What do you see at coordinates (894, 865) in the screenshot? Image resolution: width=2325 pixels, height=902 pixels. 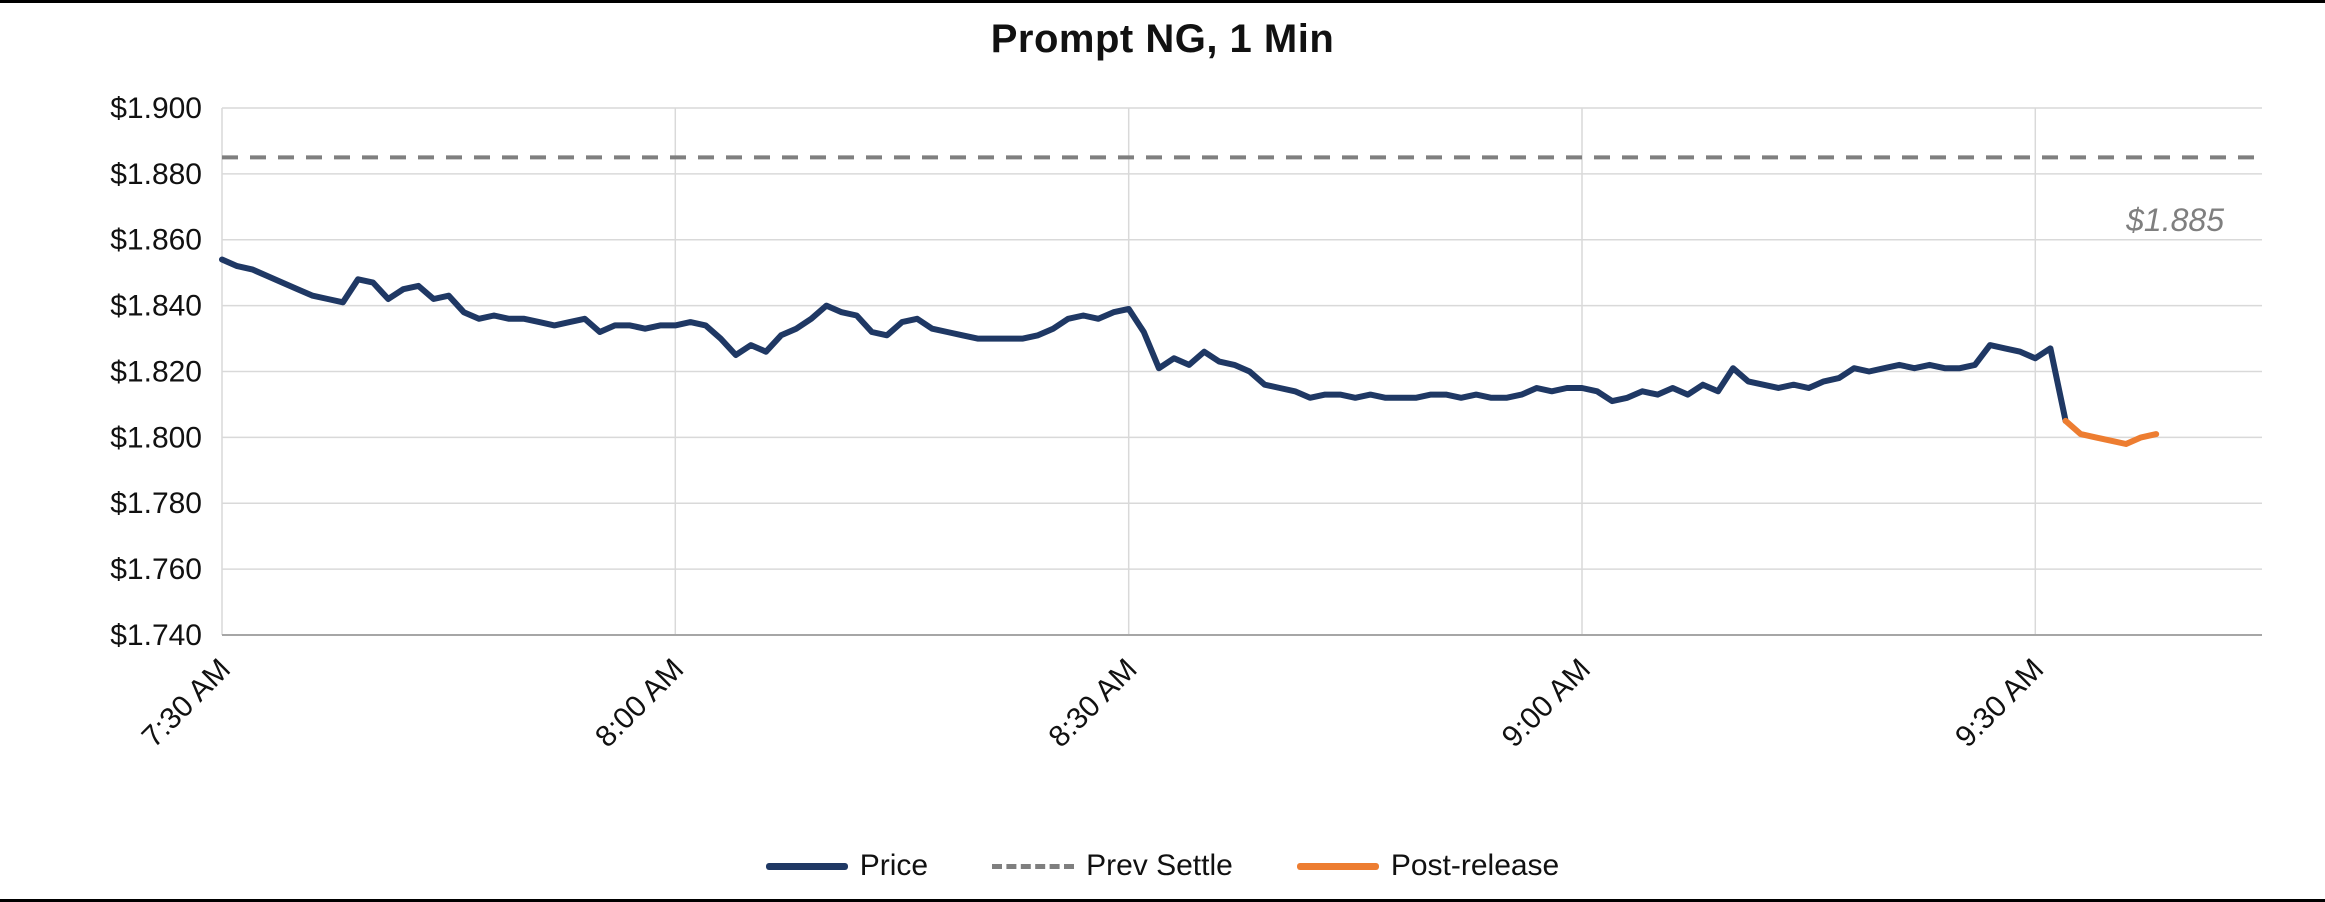 I see `legend-label-price: Price` at bounding box center [894, 865].